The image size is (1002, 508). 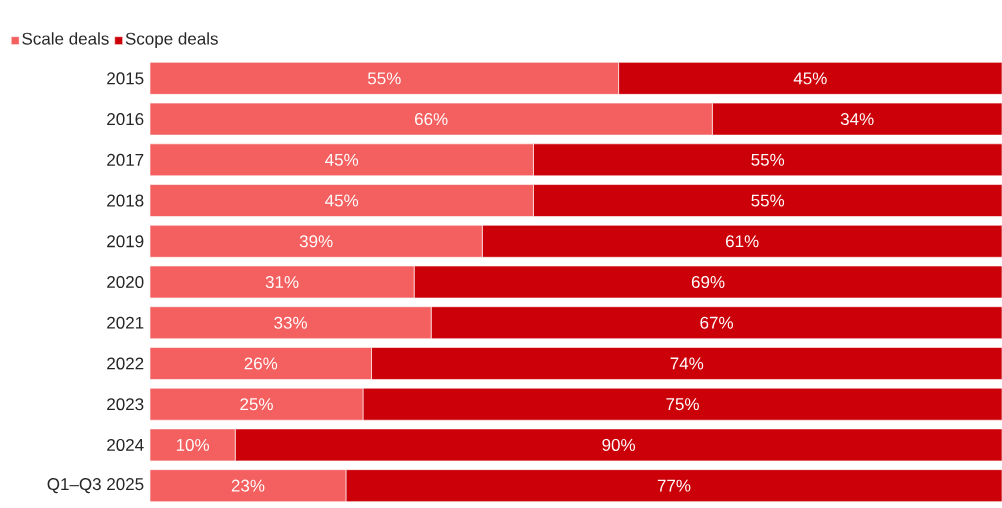 I want to click on y-tick-label: Q1–Q3 2025, so click(x=95, y=486).